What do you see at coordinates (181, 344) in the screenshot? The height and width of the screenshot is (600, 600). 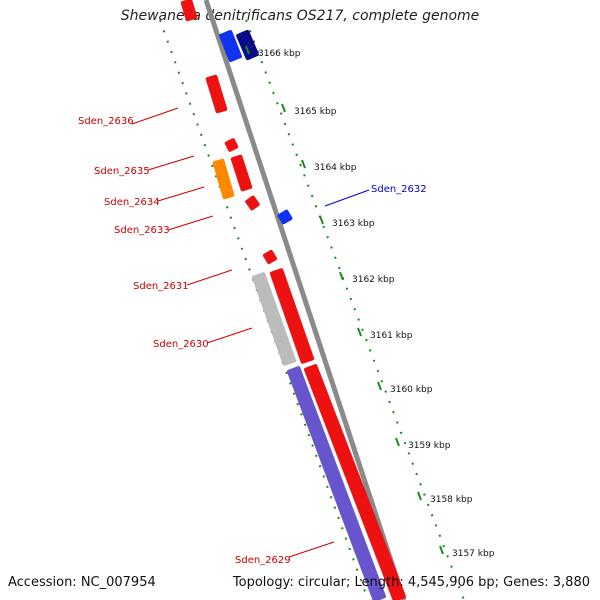 I see `gene-label-sden_2630: Sden_2630` at bounding box center [181, 344].